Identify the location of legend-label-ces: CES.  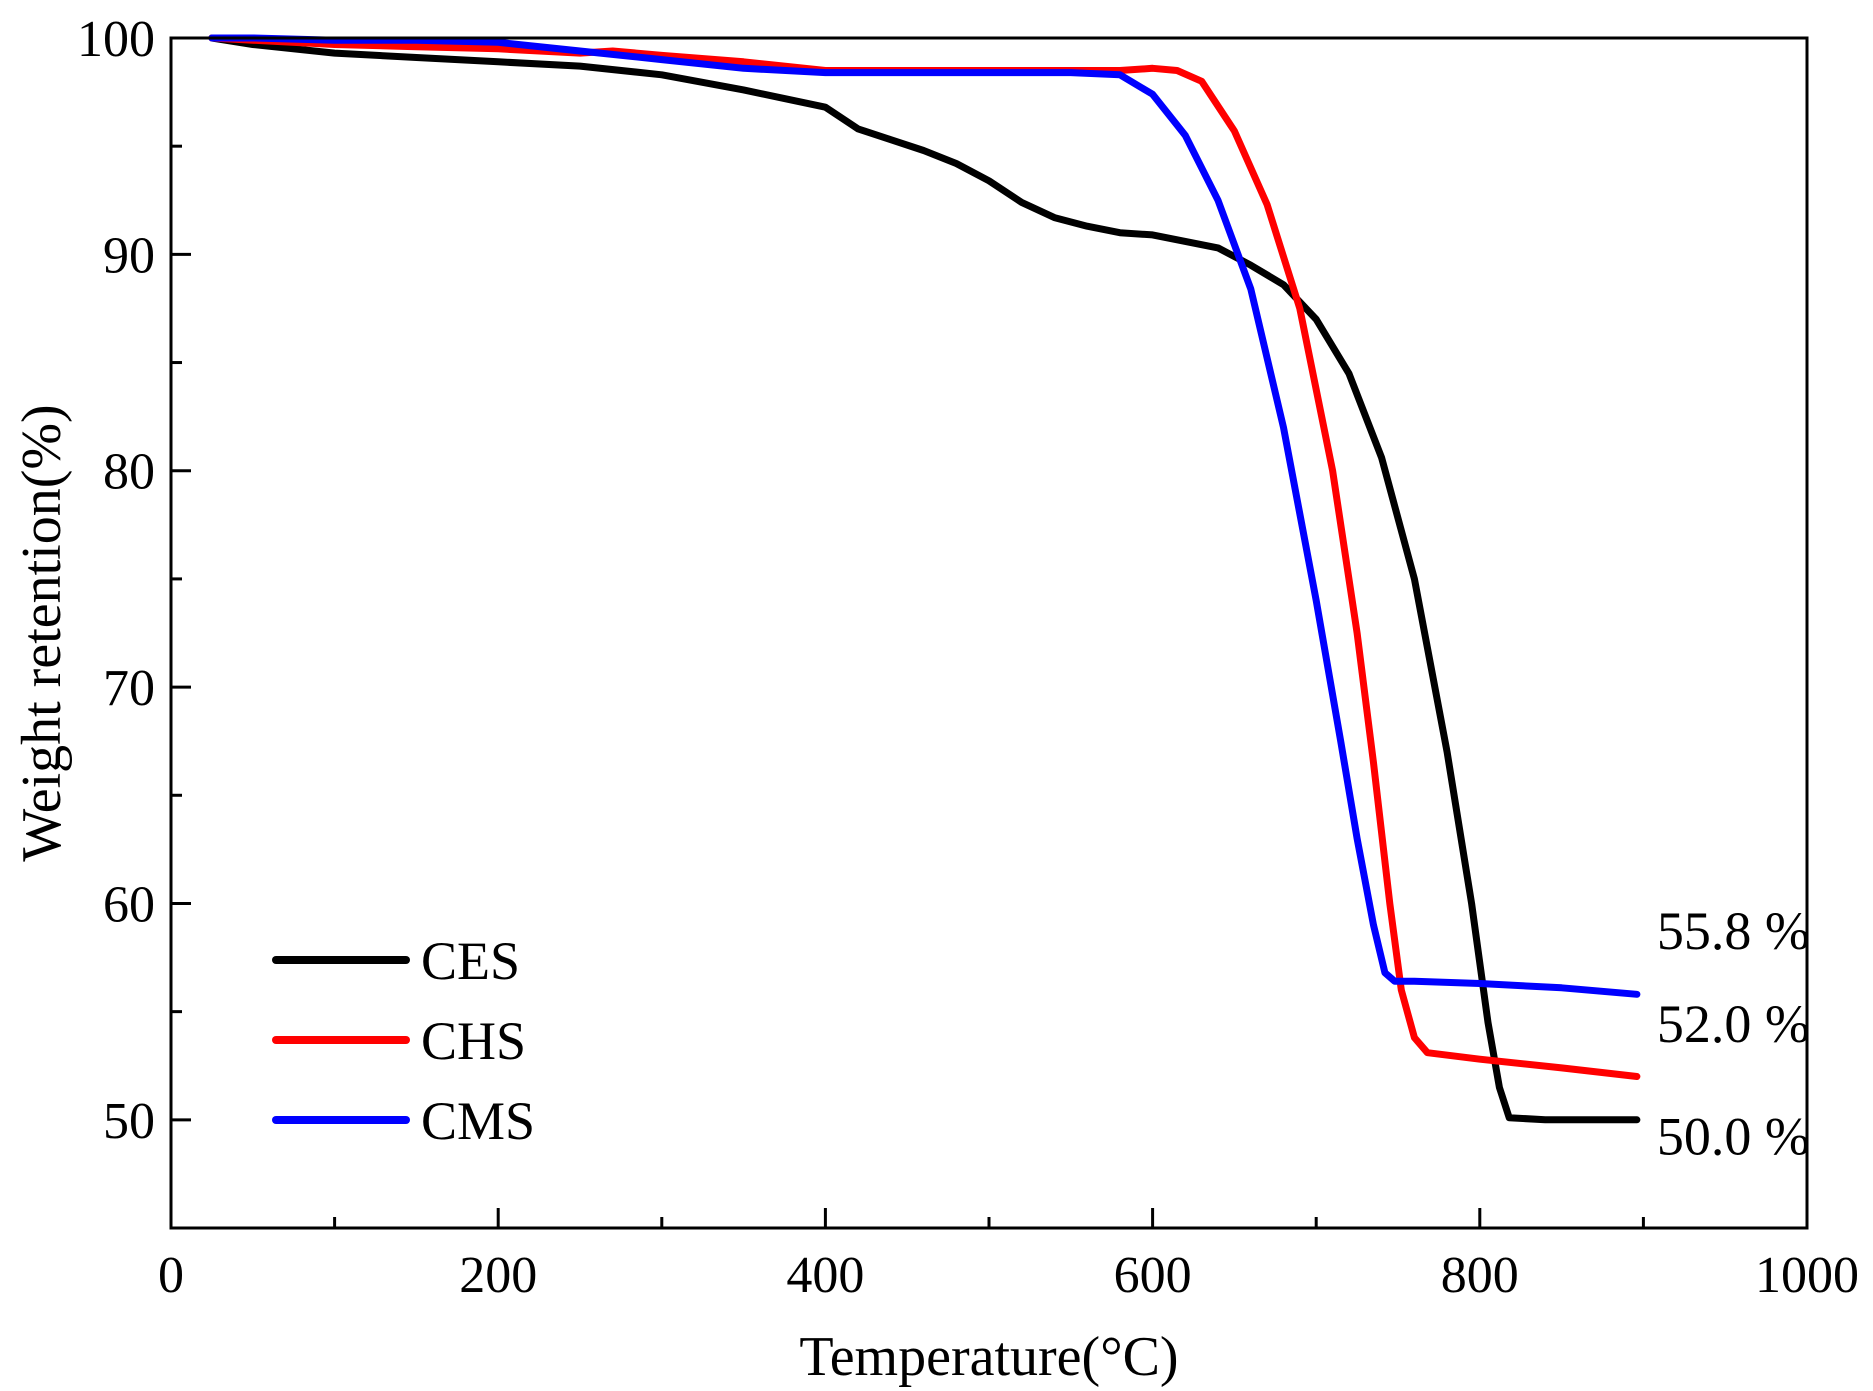
(470, 961).